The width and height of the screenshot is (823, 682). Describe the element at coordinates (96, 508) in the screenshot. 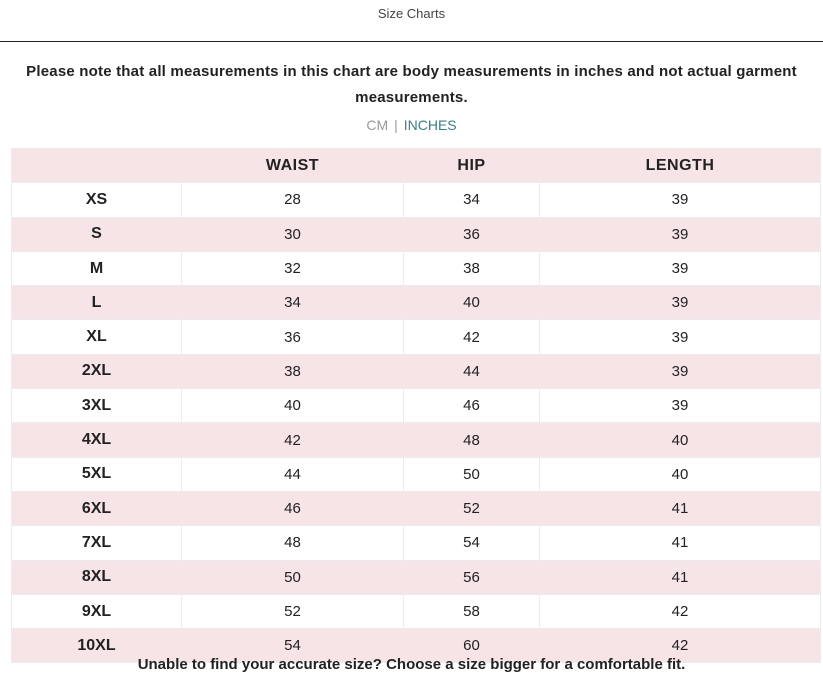

I see `size-label: 6XL` at that location.